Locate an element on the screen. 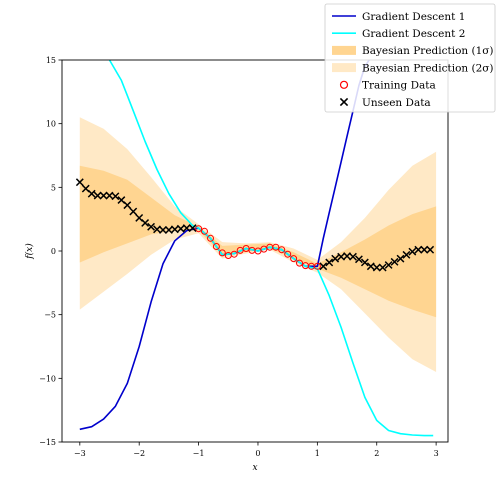  y-tick-label: 0 is located at coordinates (53, 251).